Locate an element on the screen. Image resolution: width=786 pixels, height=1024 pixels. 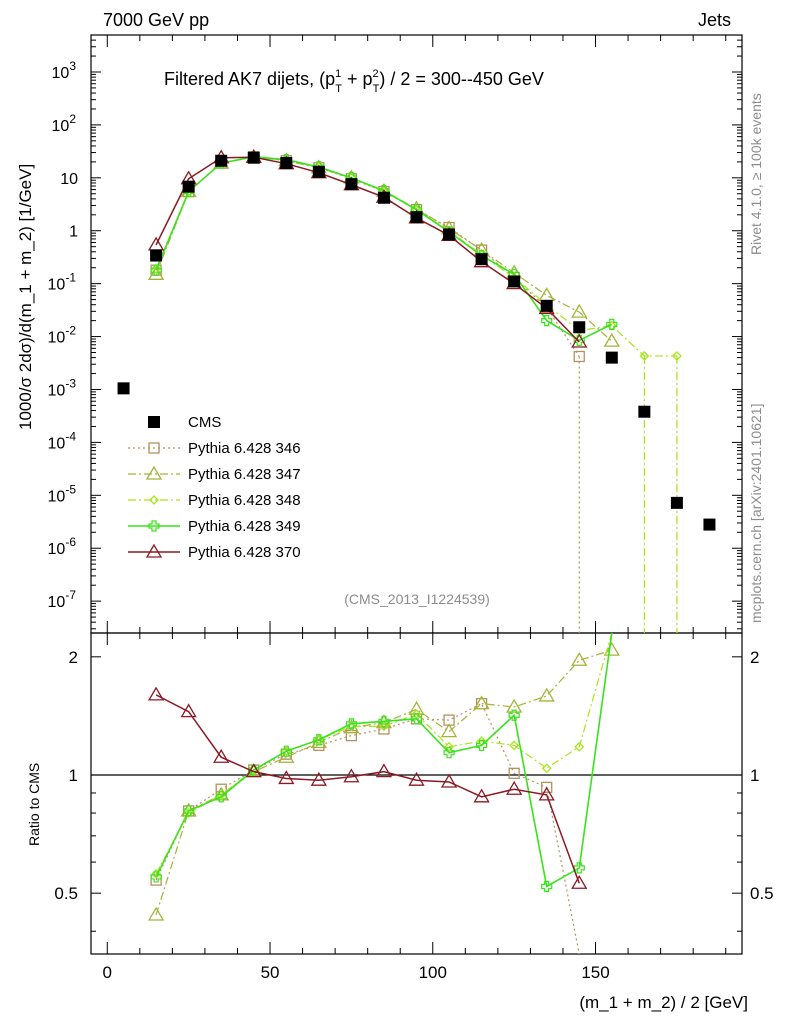
series-line-p346 is located at coordinates (367, 256).